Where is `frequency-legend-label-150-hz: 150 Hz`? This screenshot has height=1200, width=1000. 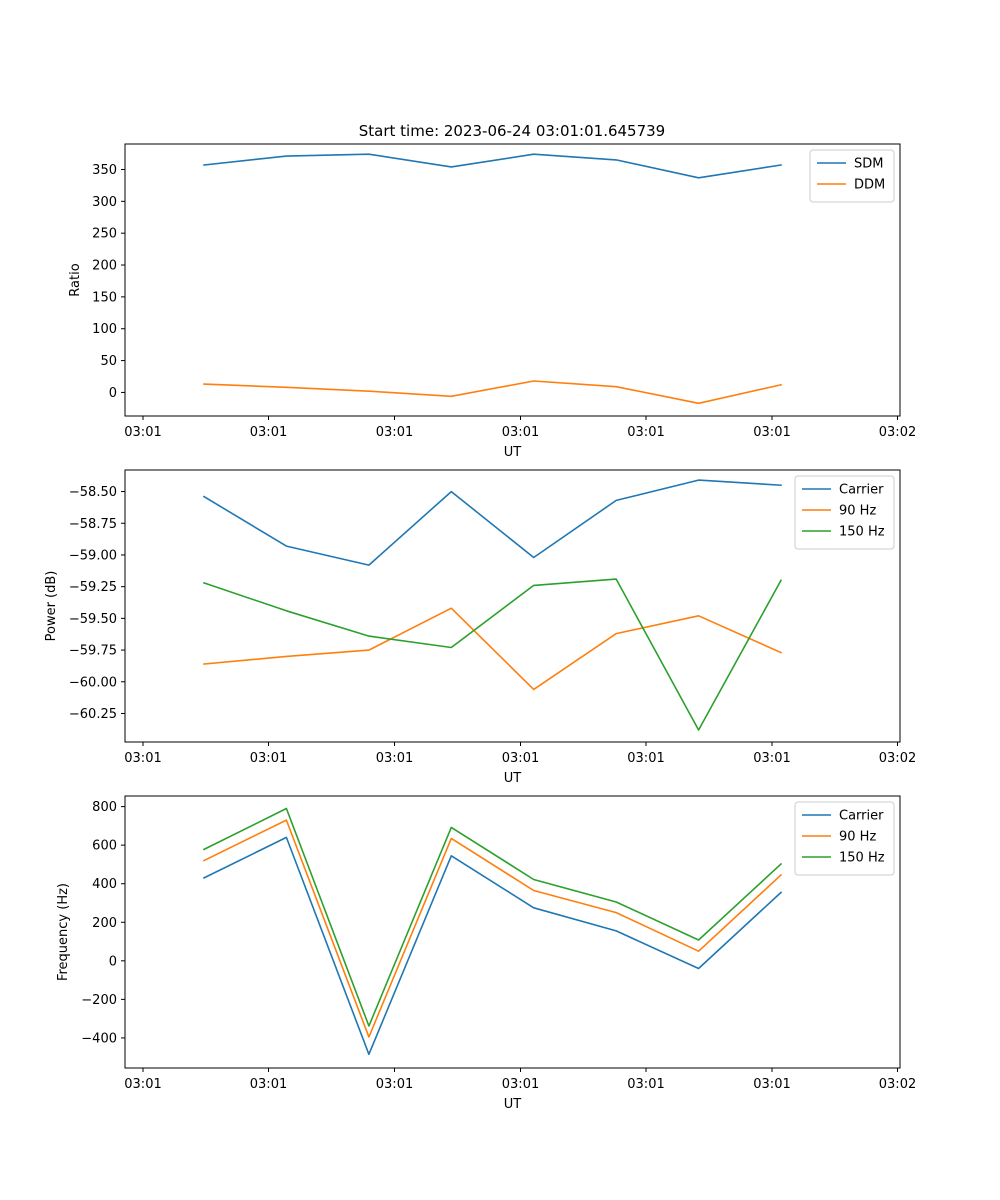 frequency-legend-label-150-hz: 150 Hz is located at coordinates (862, 858).